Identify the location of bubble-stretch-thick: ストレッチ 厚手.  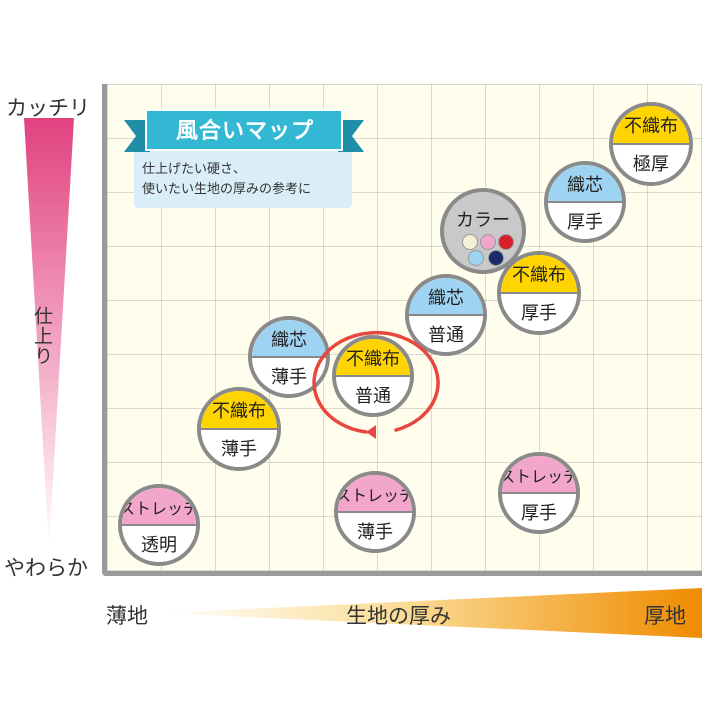
(539, 493).